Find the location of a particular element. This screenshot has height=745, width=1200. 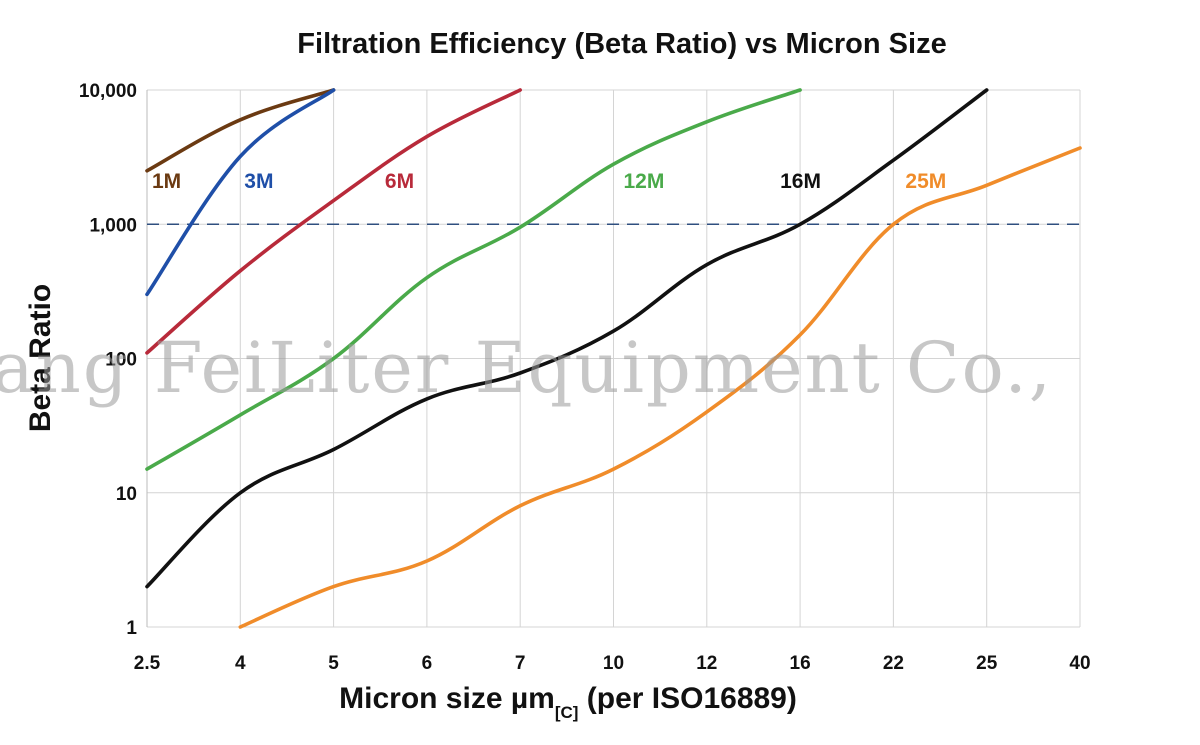

y-tick-label: 1 is located at coordinates (131, 628).